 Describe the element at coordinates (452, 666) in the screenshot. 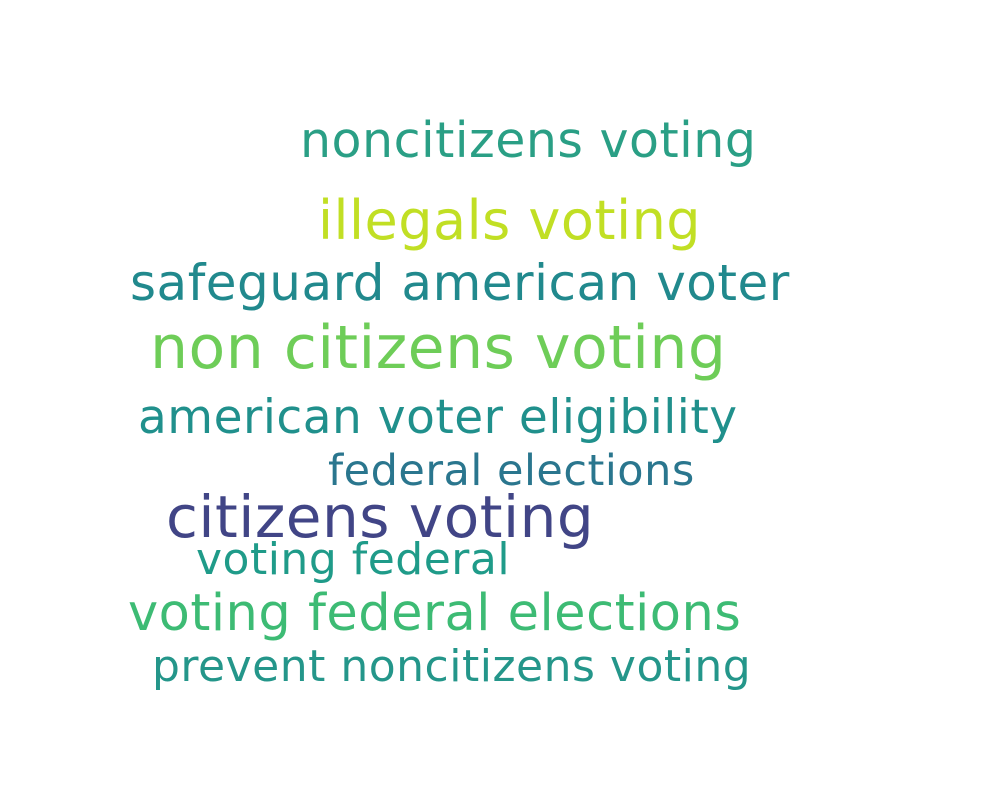

I see `word-prevent-noncitizens-voting: prevent noncitizens voting` at that location.